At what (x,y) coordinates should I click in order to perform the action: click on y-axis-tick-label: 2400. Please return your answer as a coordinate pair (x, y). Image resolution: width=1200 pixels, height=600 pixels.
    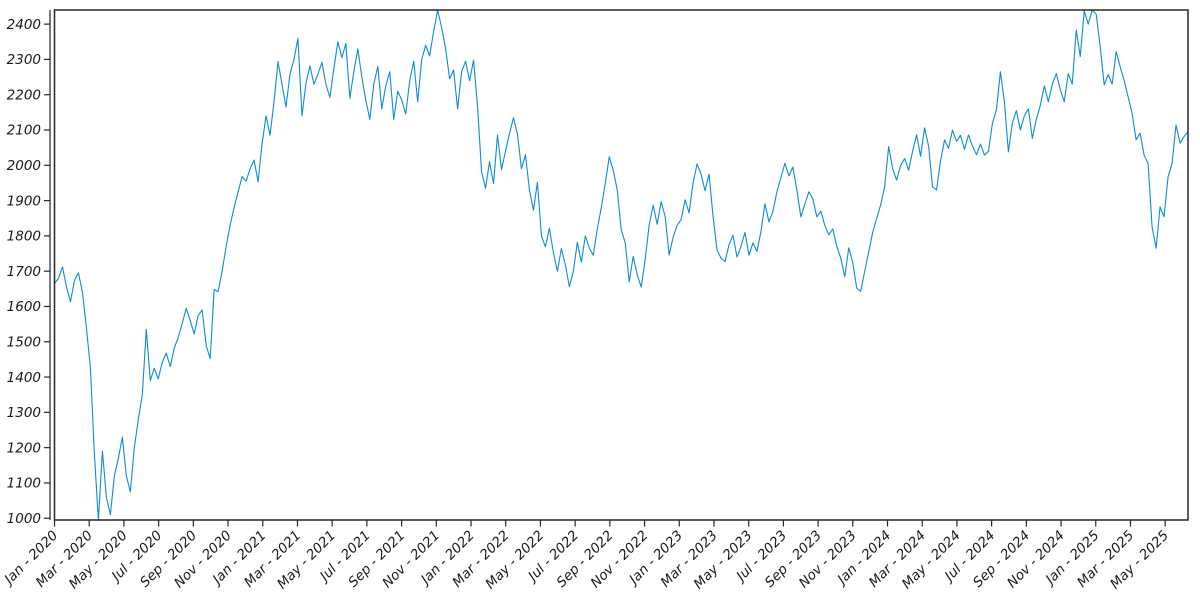
    Looking at the image, I should click on (24, 25).